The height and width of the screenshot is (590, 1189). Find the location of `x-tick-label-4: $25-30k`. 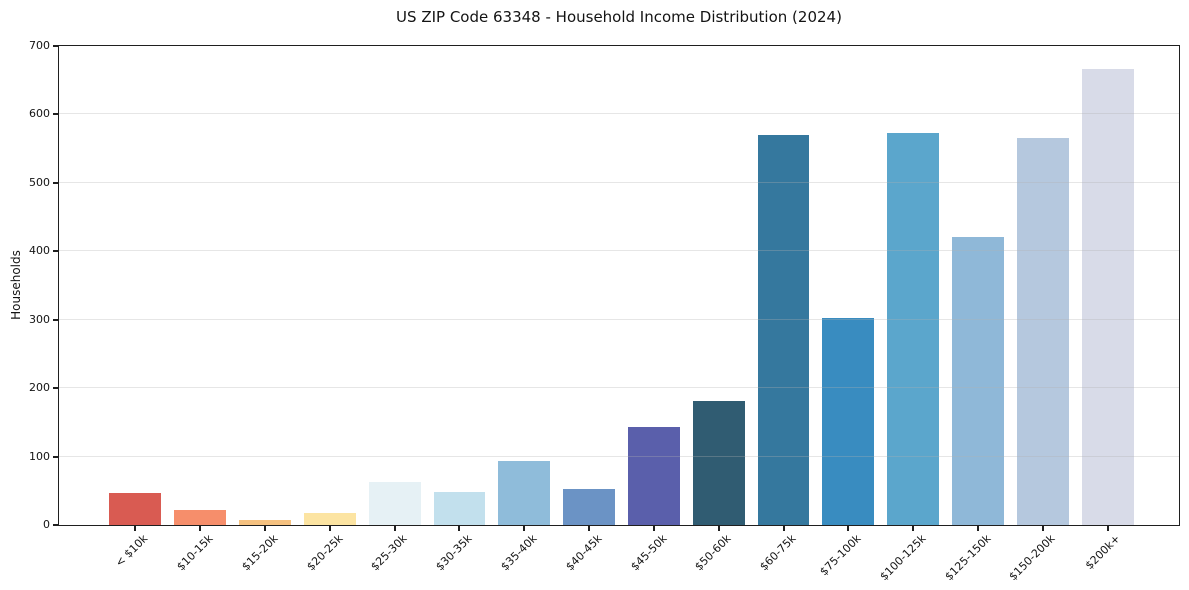

x-tick-label-4: $25-30k is located at coordinates (389, 553).